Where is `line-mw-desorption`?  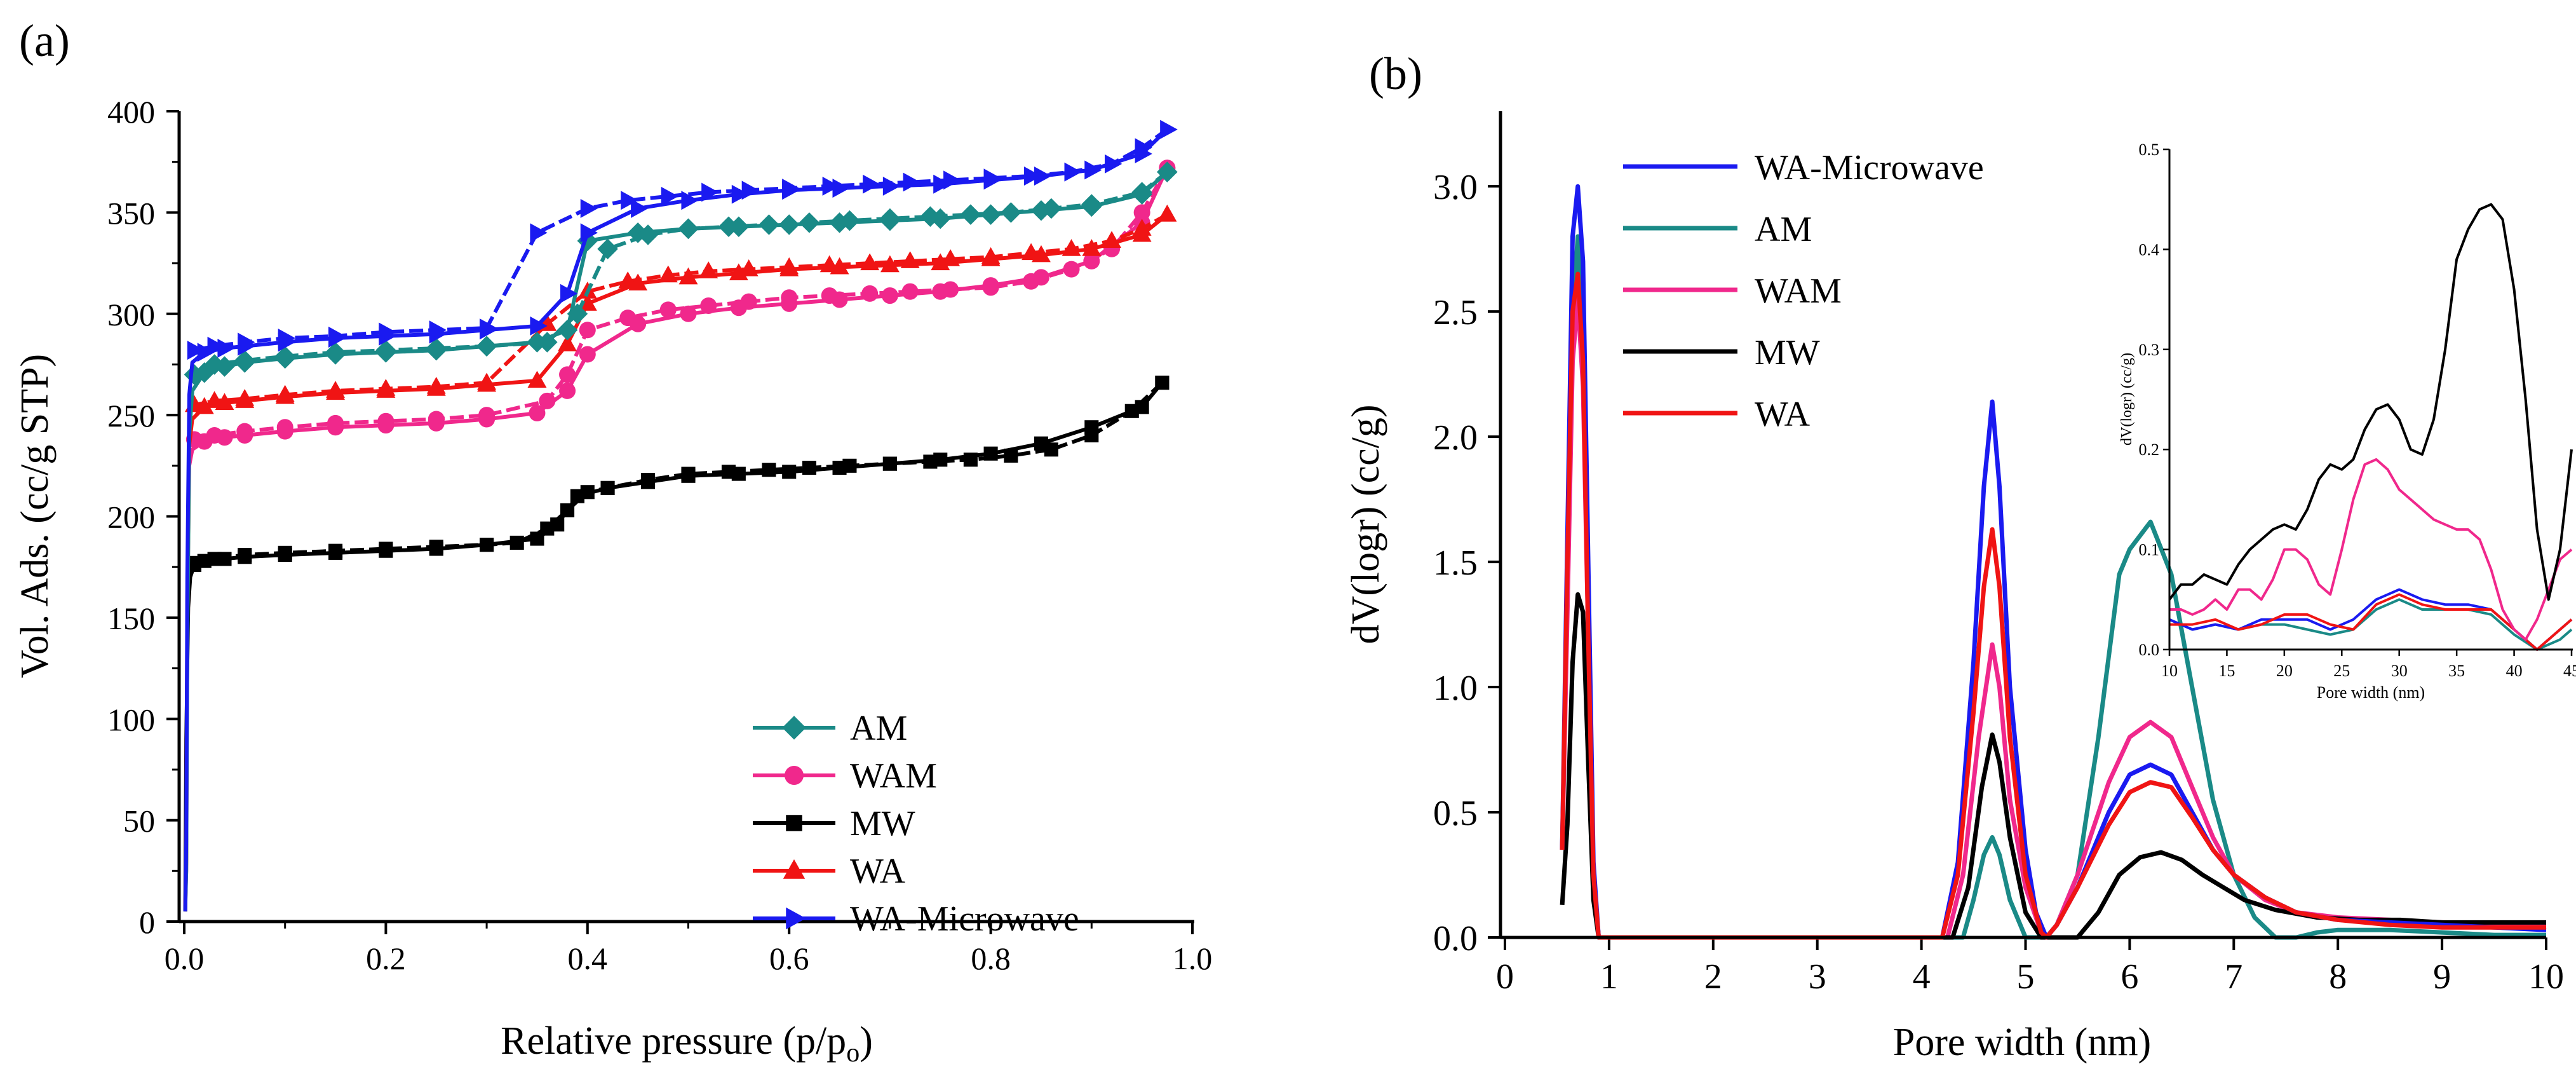
line-mw-desorption is located at coordinates (679, 473).